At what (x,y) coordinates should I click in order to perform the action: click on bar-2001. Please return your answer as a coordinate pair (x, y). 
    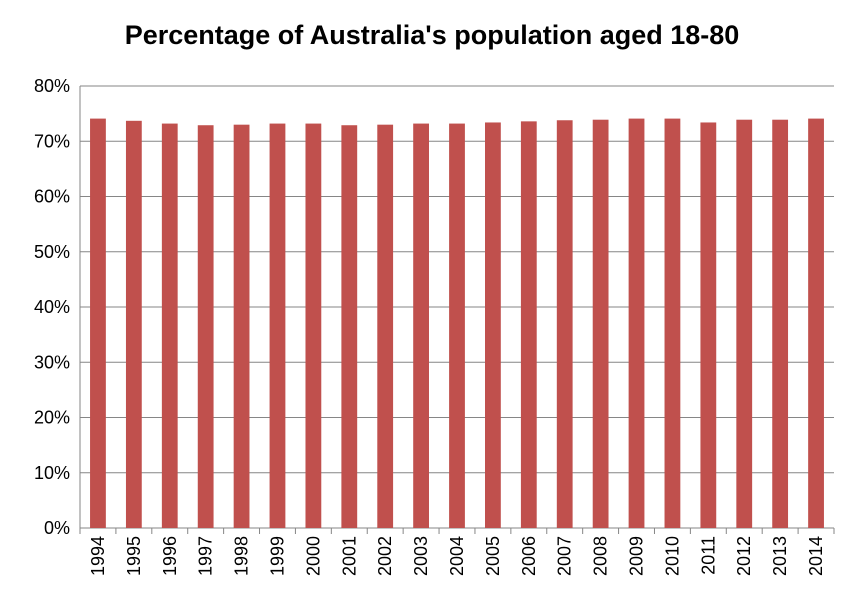
    Looking at the image, I should click on (349, 326).